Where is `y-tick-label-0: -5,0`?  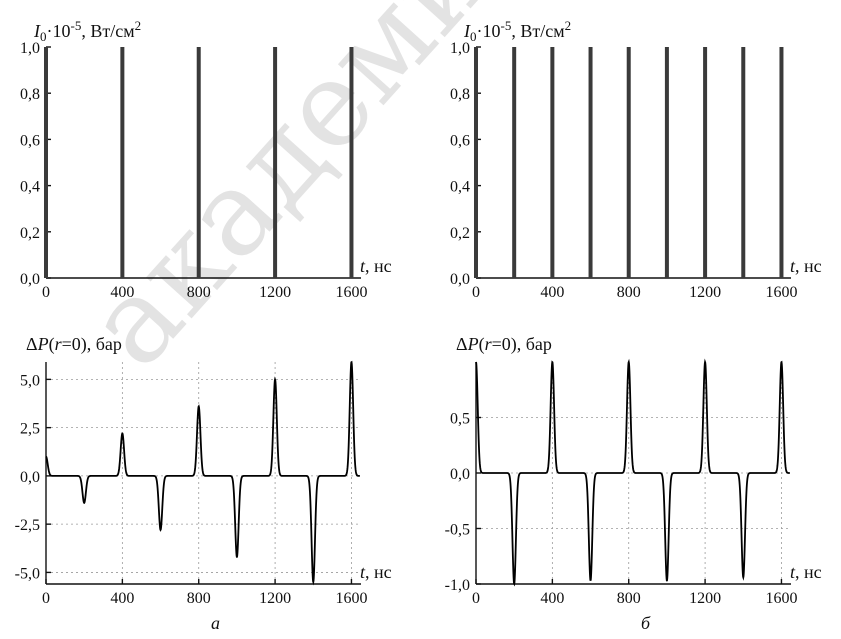 y-tick-label-0: -5,0 is located at coordinates (27, 573).